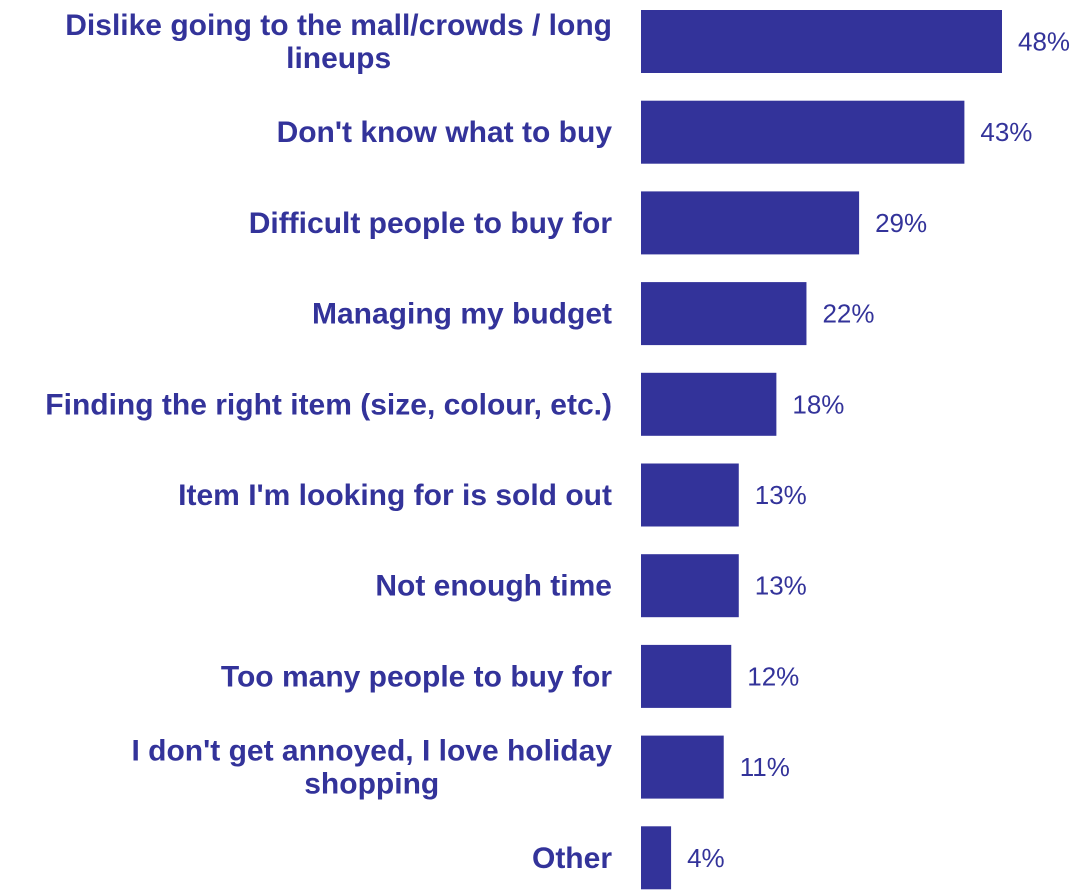  Describe the element at coordinates (803, 132) in the screenshot. I see `bar-don-t-know-what-to-buy` at that location.